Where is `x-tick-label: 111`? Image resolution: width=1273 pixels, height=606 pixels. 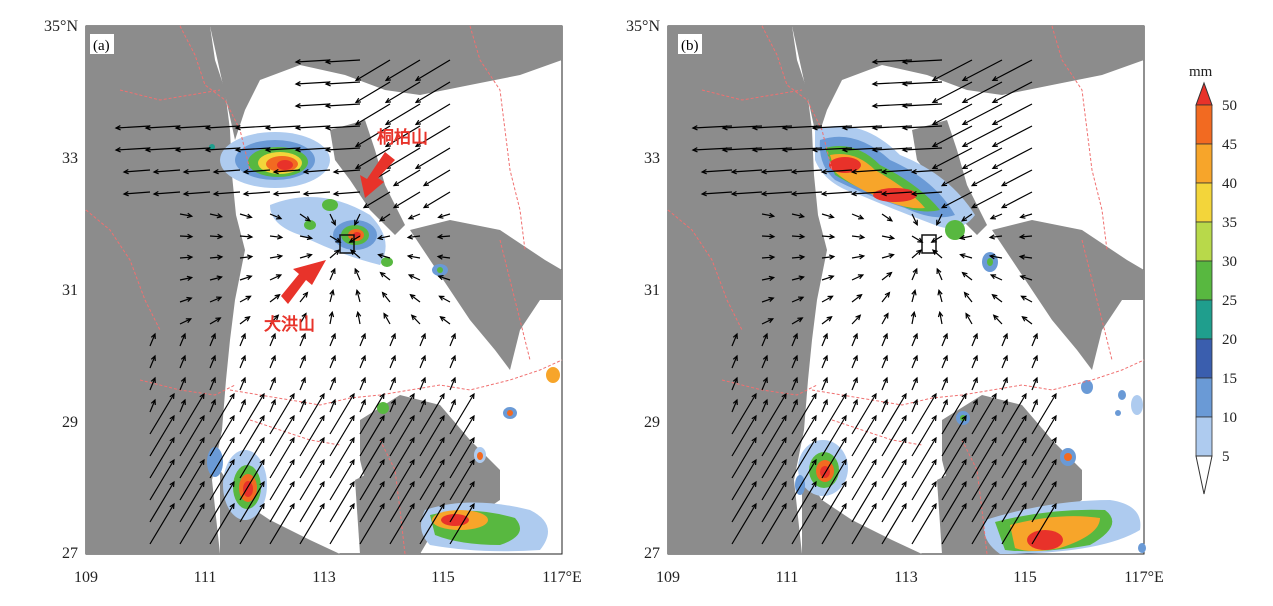
x-tick-label: 111 is located at coordinates (205, 577).